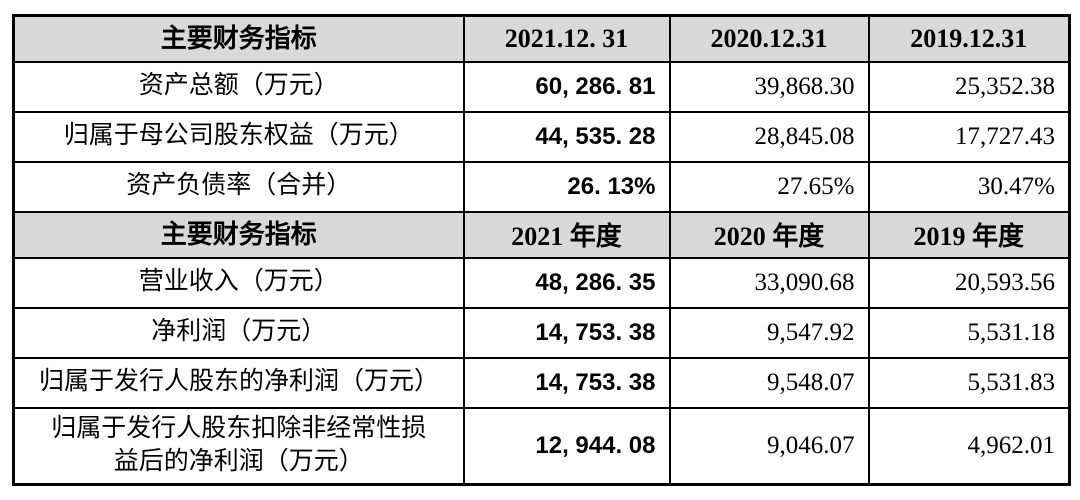 This screenshot has height=500, width=1080. What do you see at coordinates (238, 186) in the screenshot?
I see `indicator-label-cell: 资产负债率（合并）` at bounding box center [238, 186].